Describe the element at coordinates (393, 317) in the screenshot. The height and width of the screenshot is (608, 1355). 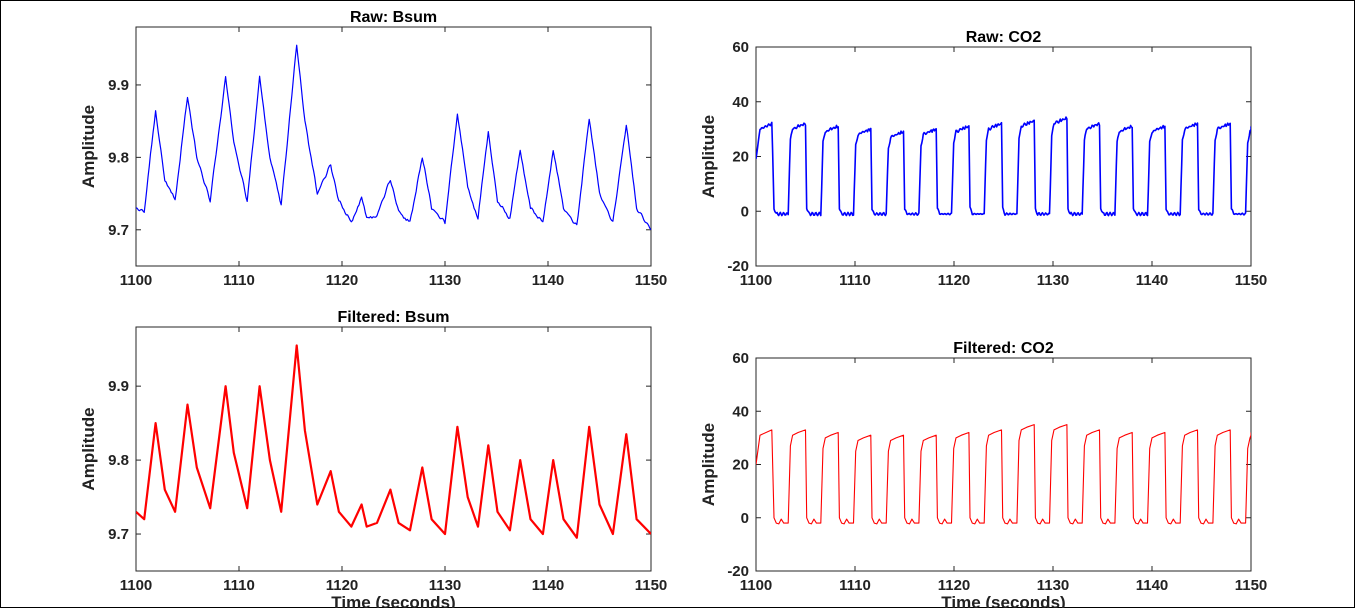
I see `chart-title: Filtered: Bsum` at that location.